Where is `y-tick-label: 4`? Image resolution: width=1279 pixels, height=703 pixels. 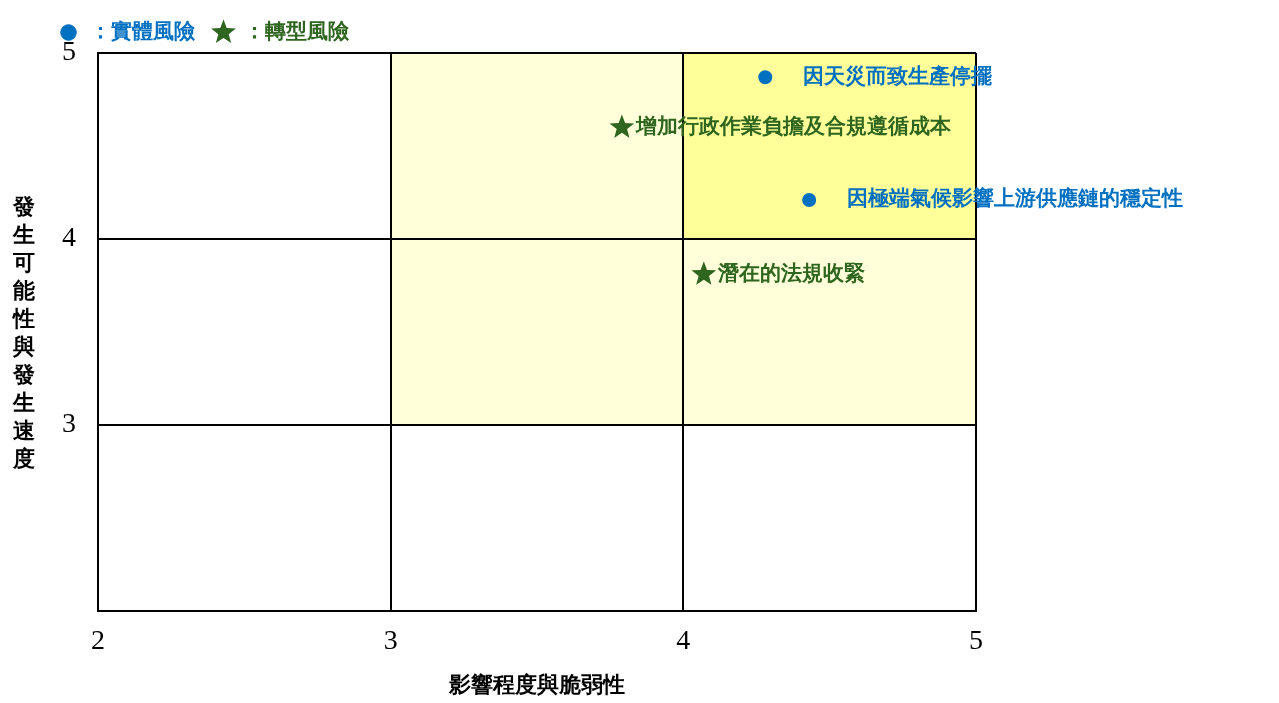
y-tick-label: 4 is located at coordinates (69, 237).